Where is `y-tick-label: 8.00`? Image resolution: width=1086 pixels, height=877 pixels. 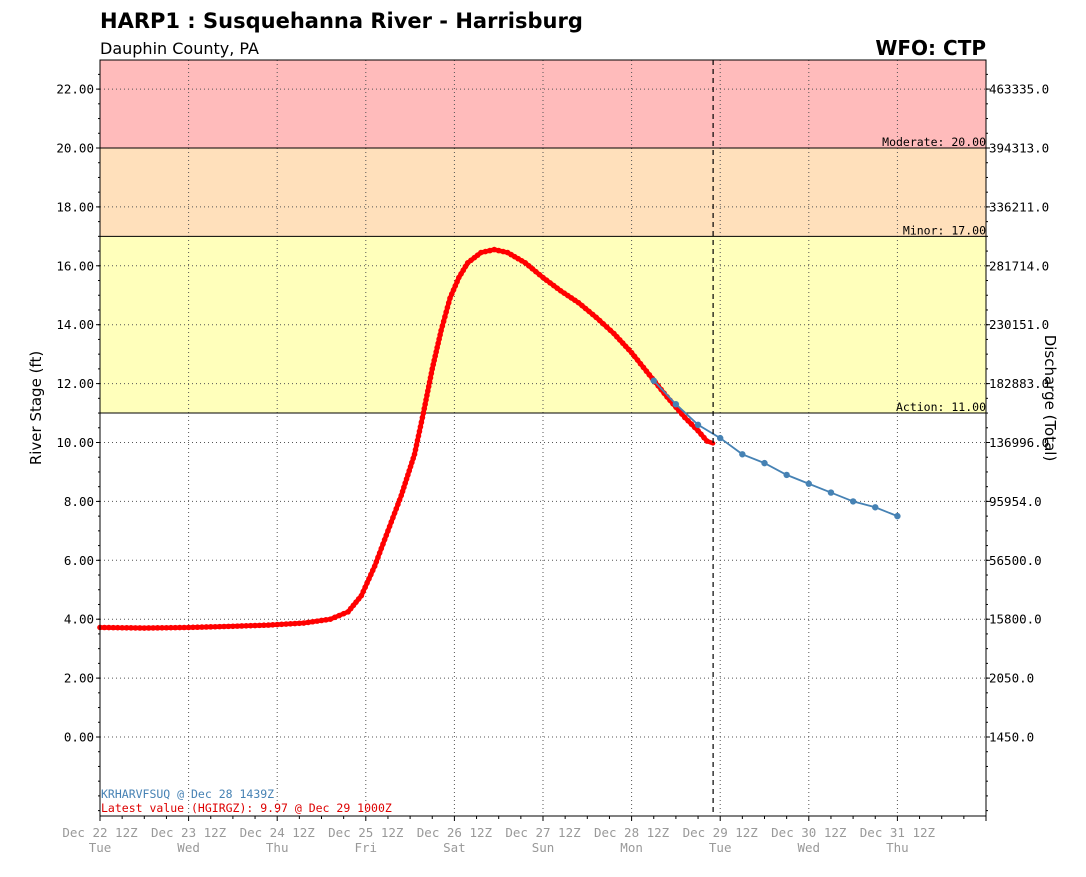
y-tick-label: 8.00 is located at coordinates (79, 501).